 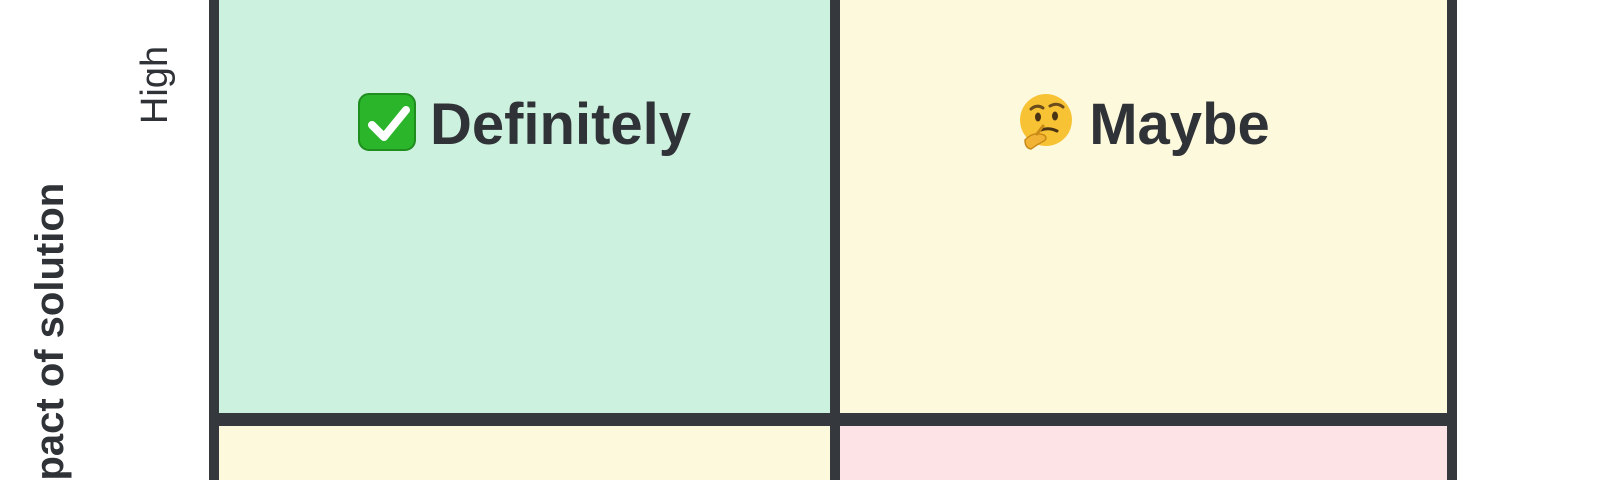 I want to click on quadrant-bottom-right, so click(x=1143, y=453).